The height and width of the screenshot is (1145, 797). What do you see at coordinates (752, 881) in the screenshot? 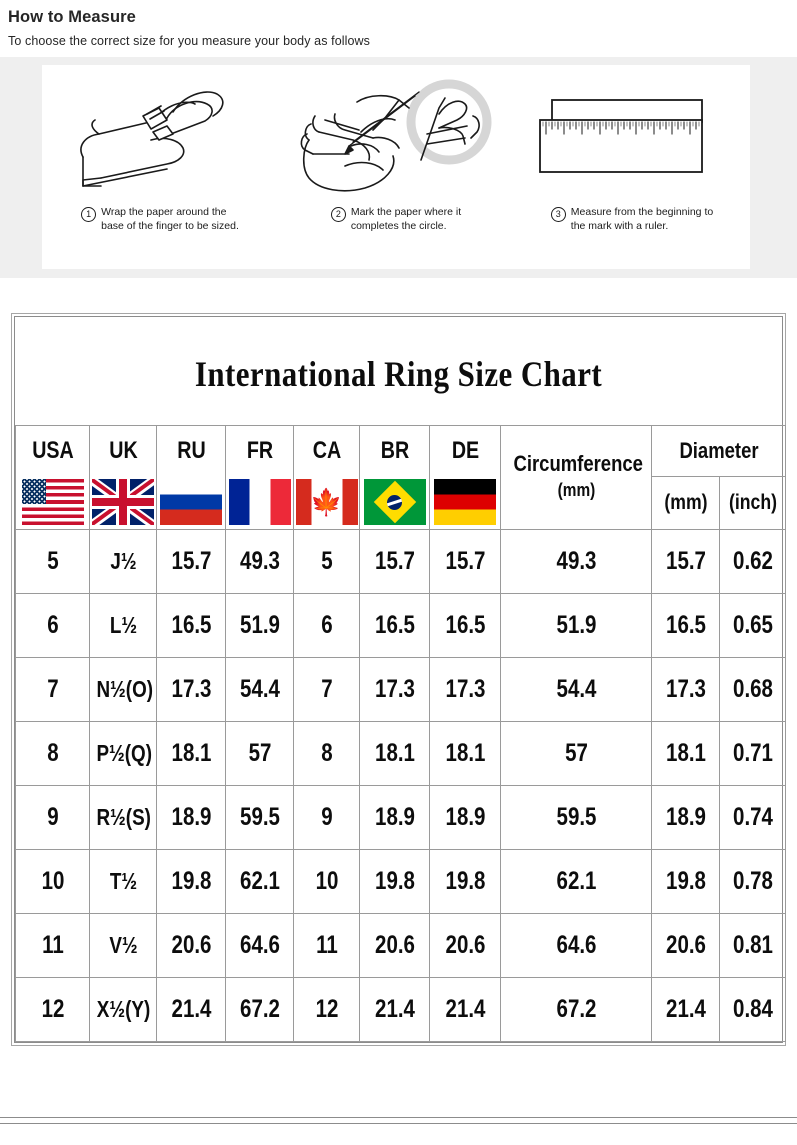
I see `cell-diameter-inch: 0.78` at bounding box center [752, 881].